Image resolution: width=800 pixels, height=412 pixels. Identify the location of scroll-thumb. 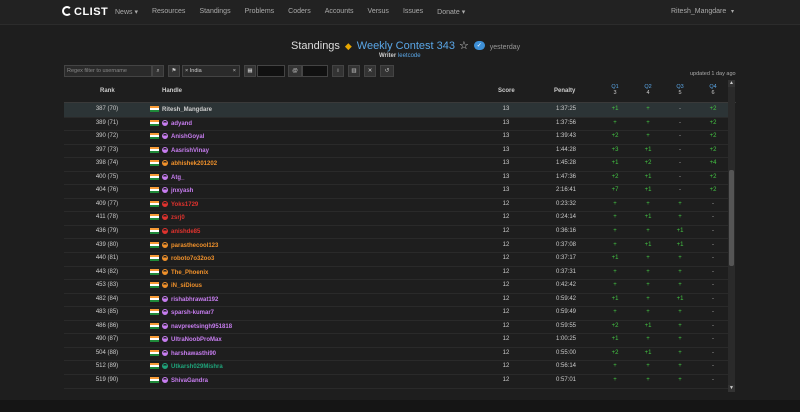
(731, 218).